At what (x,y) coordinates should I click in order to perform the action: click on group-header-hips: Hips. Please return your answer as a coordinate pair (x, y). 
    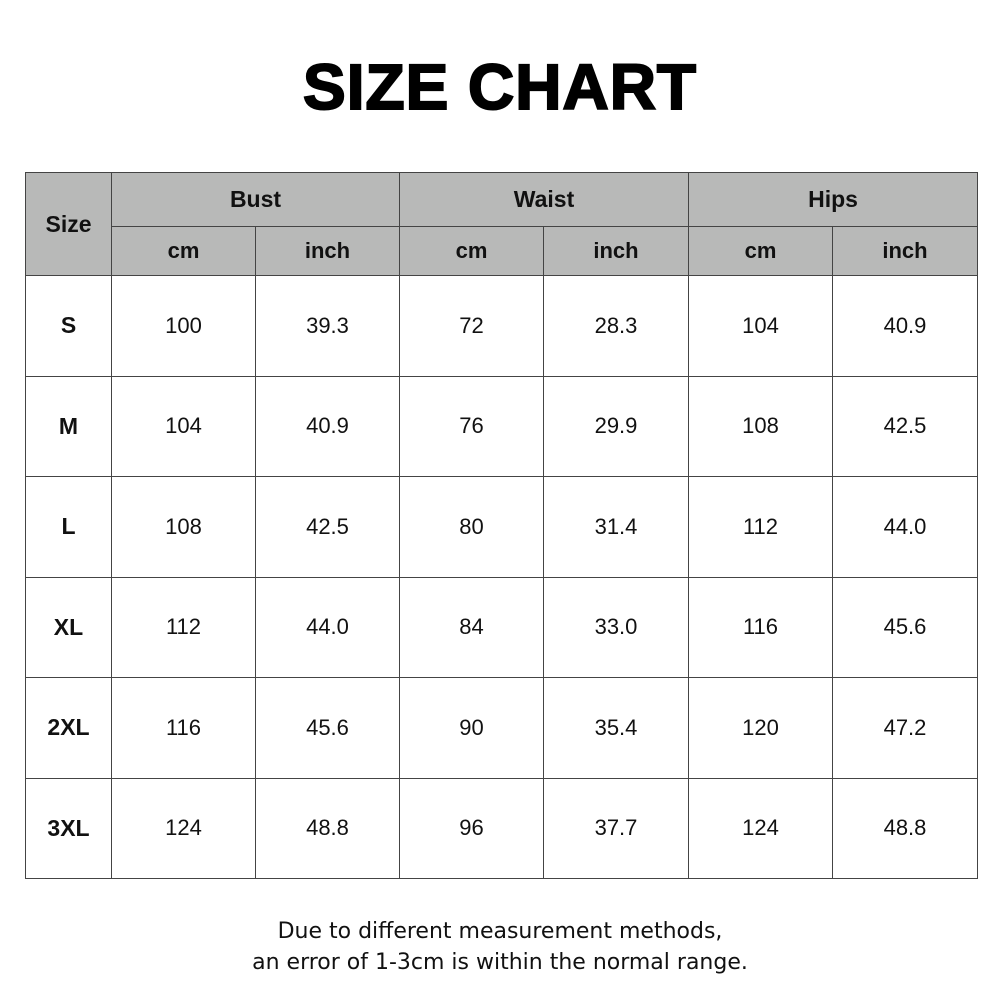
    Looking at the image, I should click on (833, 199).